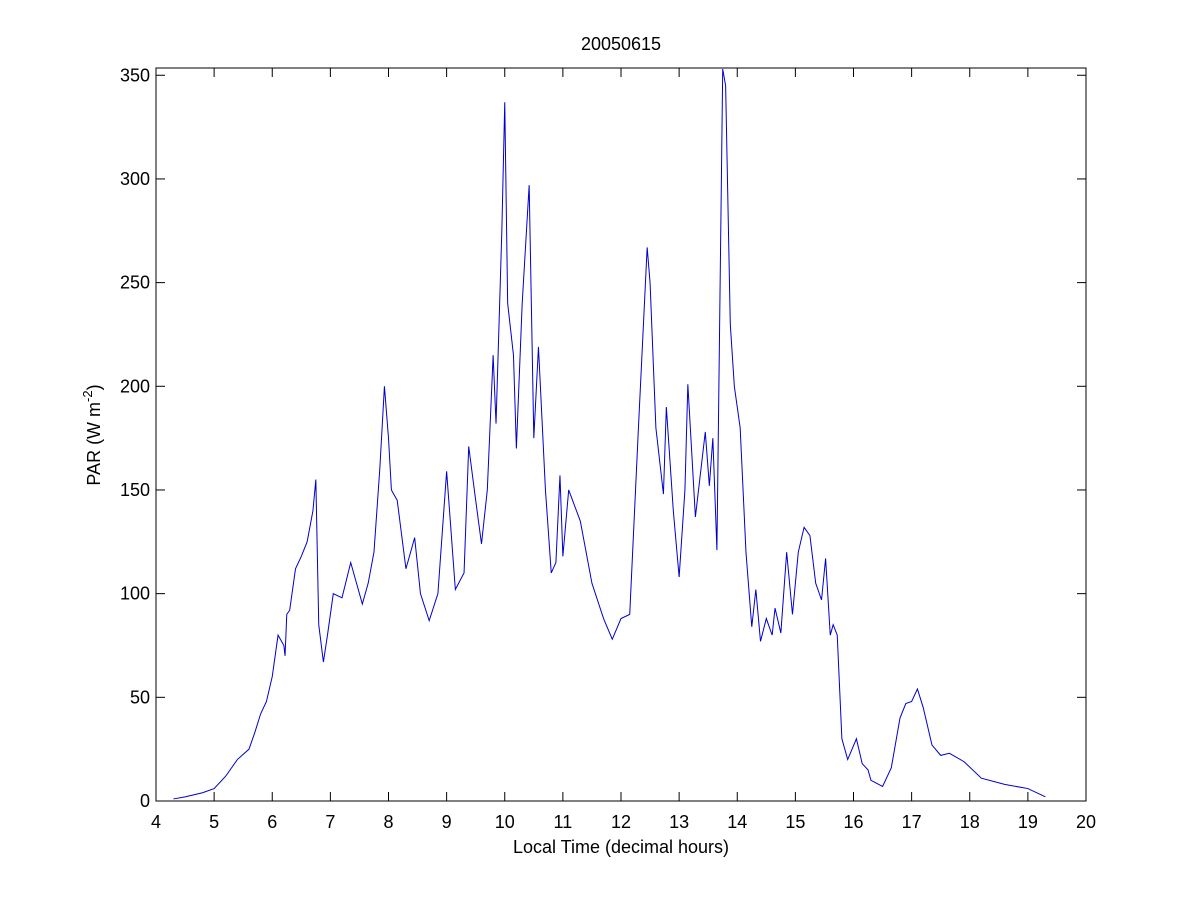 The image size is (1200, 905). What do you see at coordinates (447, 822) in the screenshot?
I see `x-tick-label: 9` at bounding box center [447, 822].